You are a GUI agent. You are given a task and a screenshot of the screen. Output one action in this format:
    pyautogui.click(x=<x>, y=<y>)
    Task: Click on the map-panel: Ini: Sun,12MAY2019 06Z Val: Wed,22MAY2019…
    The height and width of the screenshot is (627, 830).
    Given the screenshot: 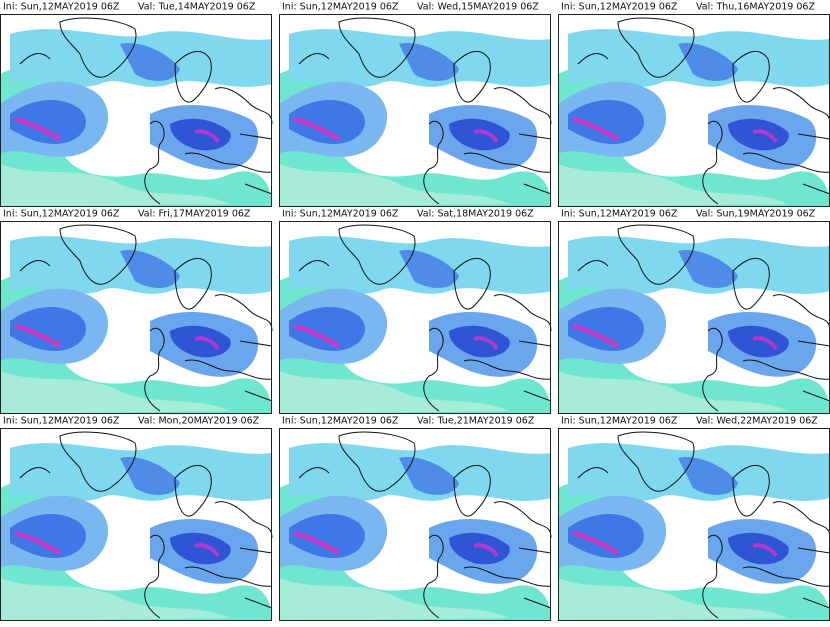 What is the action you would take?
    pyautogui.click(x=694, y=517)
    